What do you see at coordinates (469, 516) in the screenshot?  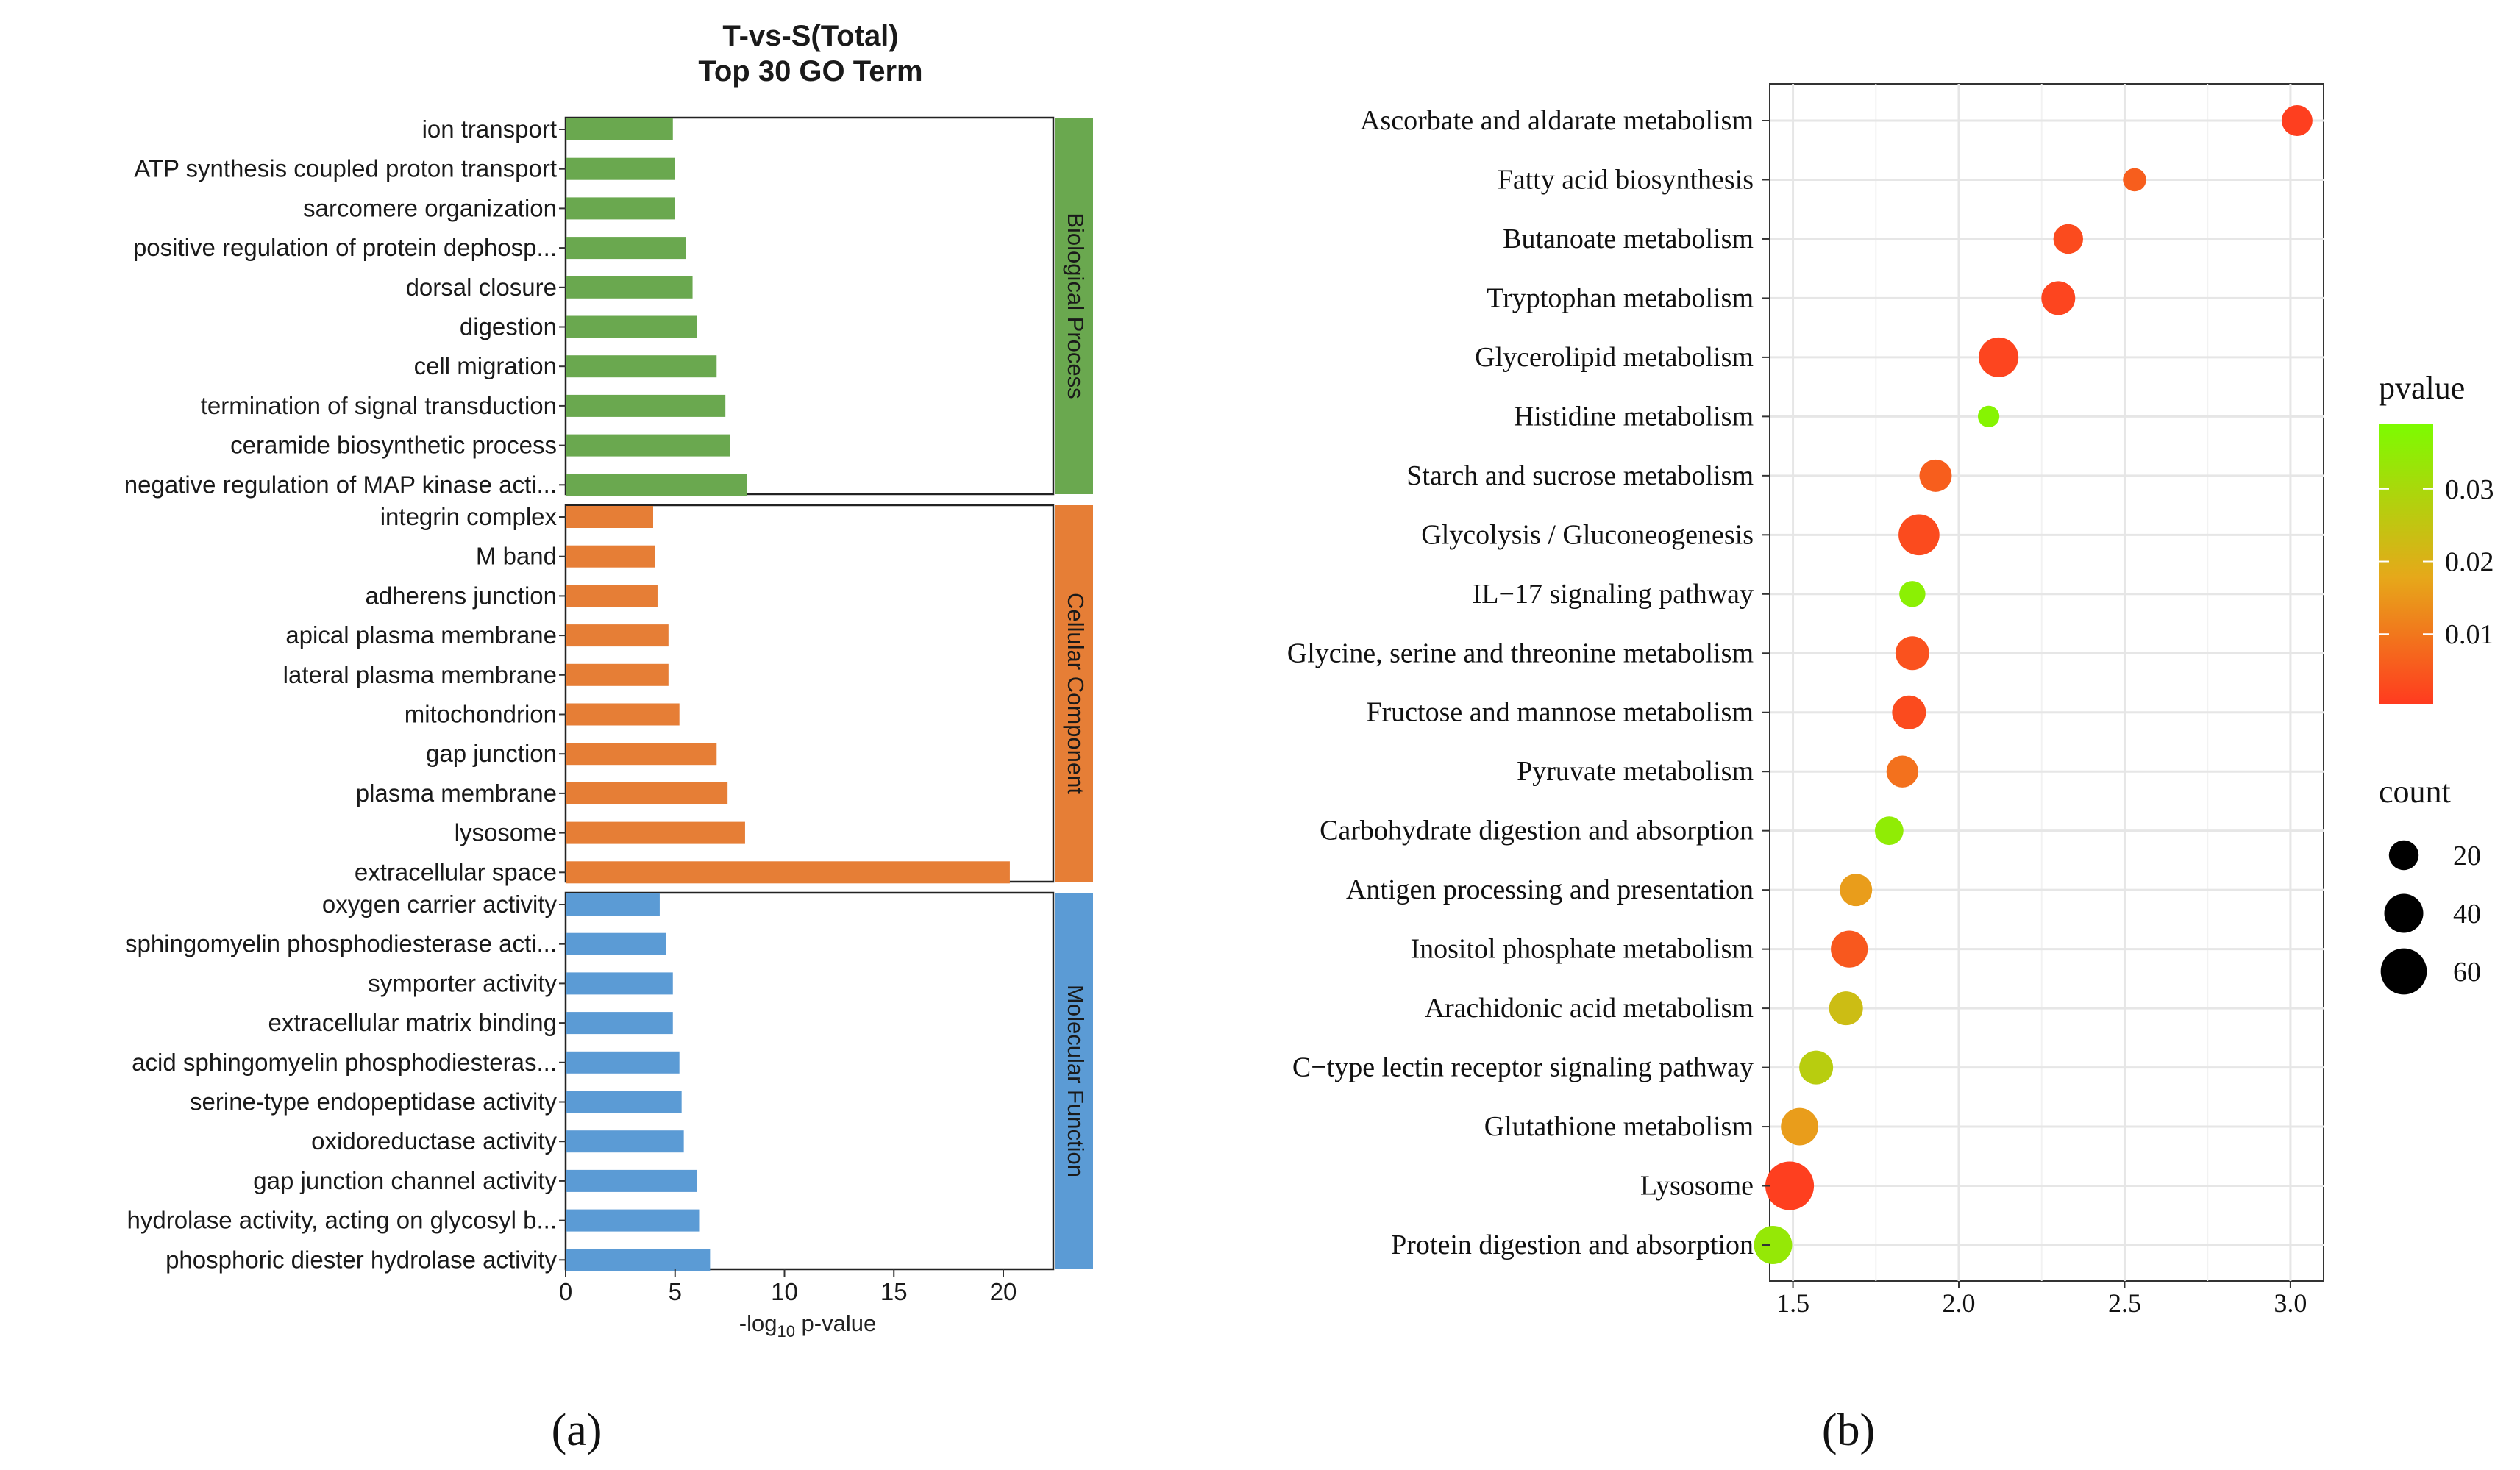 I see `y-tick-label: integrin complex` at bounding box center [469, 516].